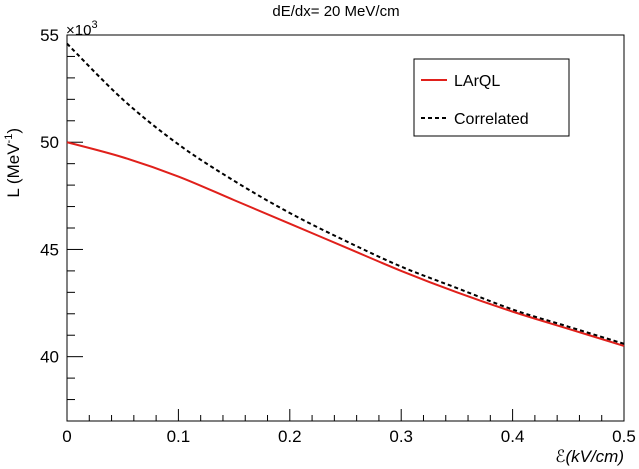 This screenshot has width=639, height=469. I want to click on x-tick-label: 0.3, so click(401, 436).